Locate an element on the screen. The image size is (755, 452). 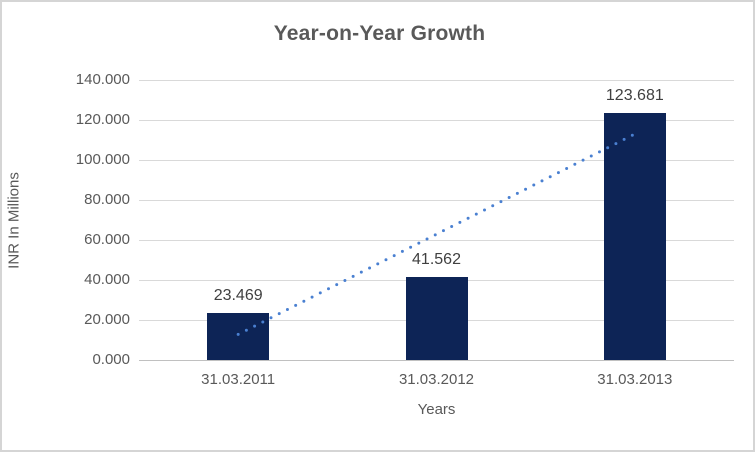
y-axis-title: INR In Millions is located at coordinates (14, 220).